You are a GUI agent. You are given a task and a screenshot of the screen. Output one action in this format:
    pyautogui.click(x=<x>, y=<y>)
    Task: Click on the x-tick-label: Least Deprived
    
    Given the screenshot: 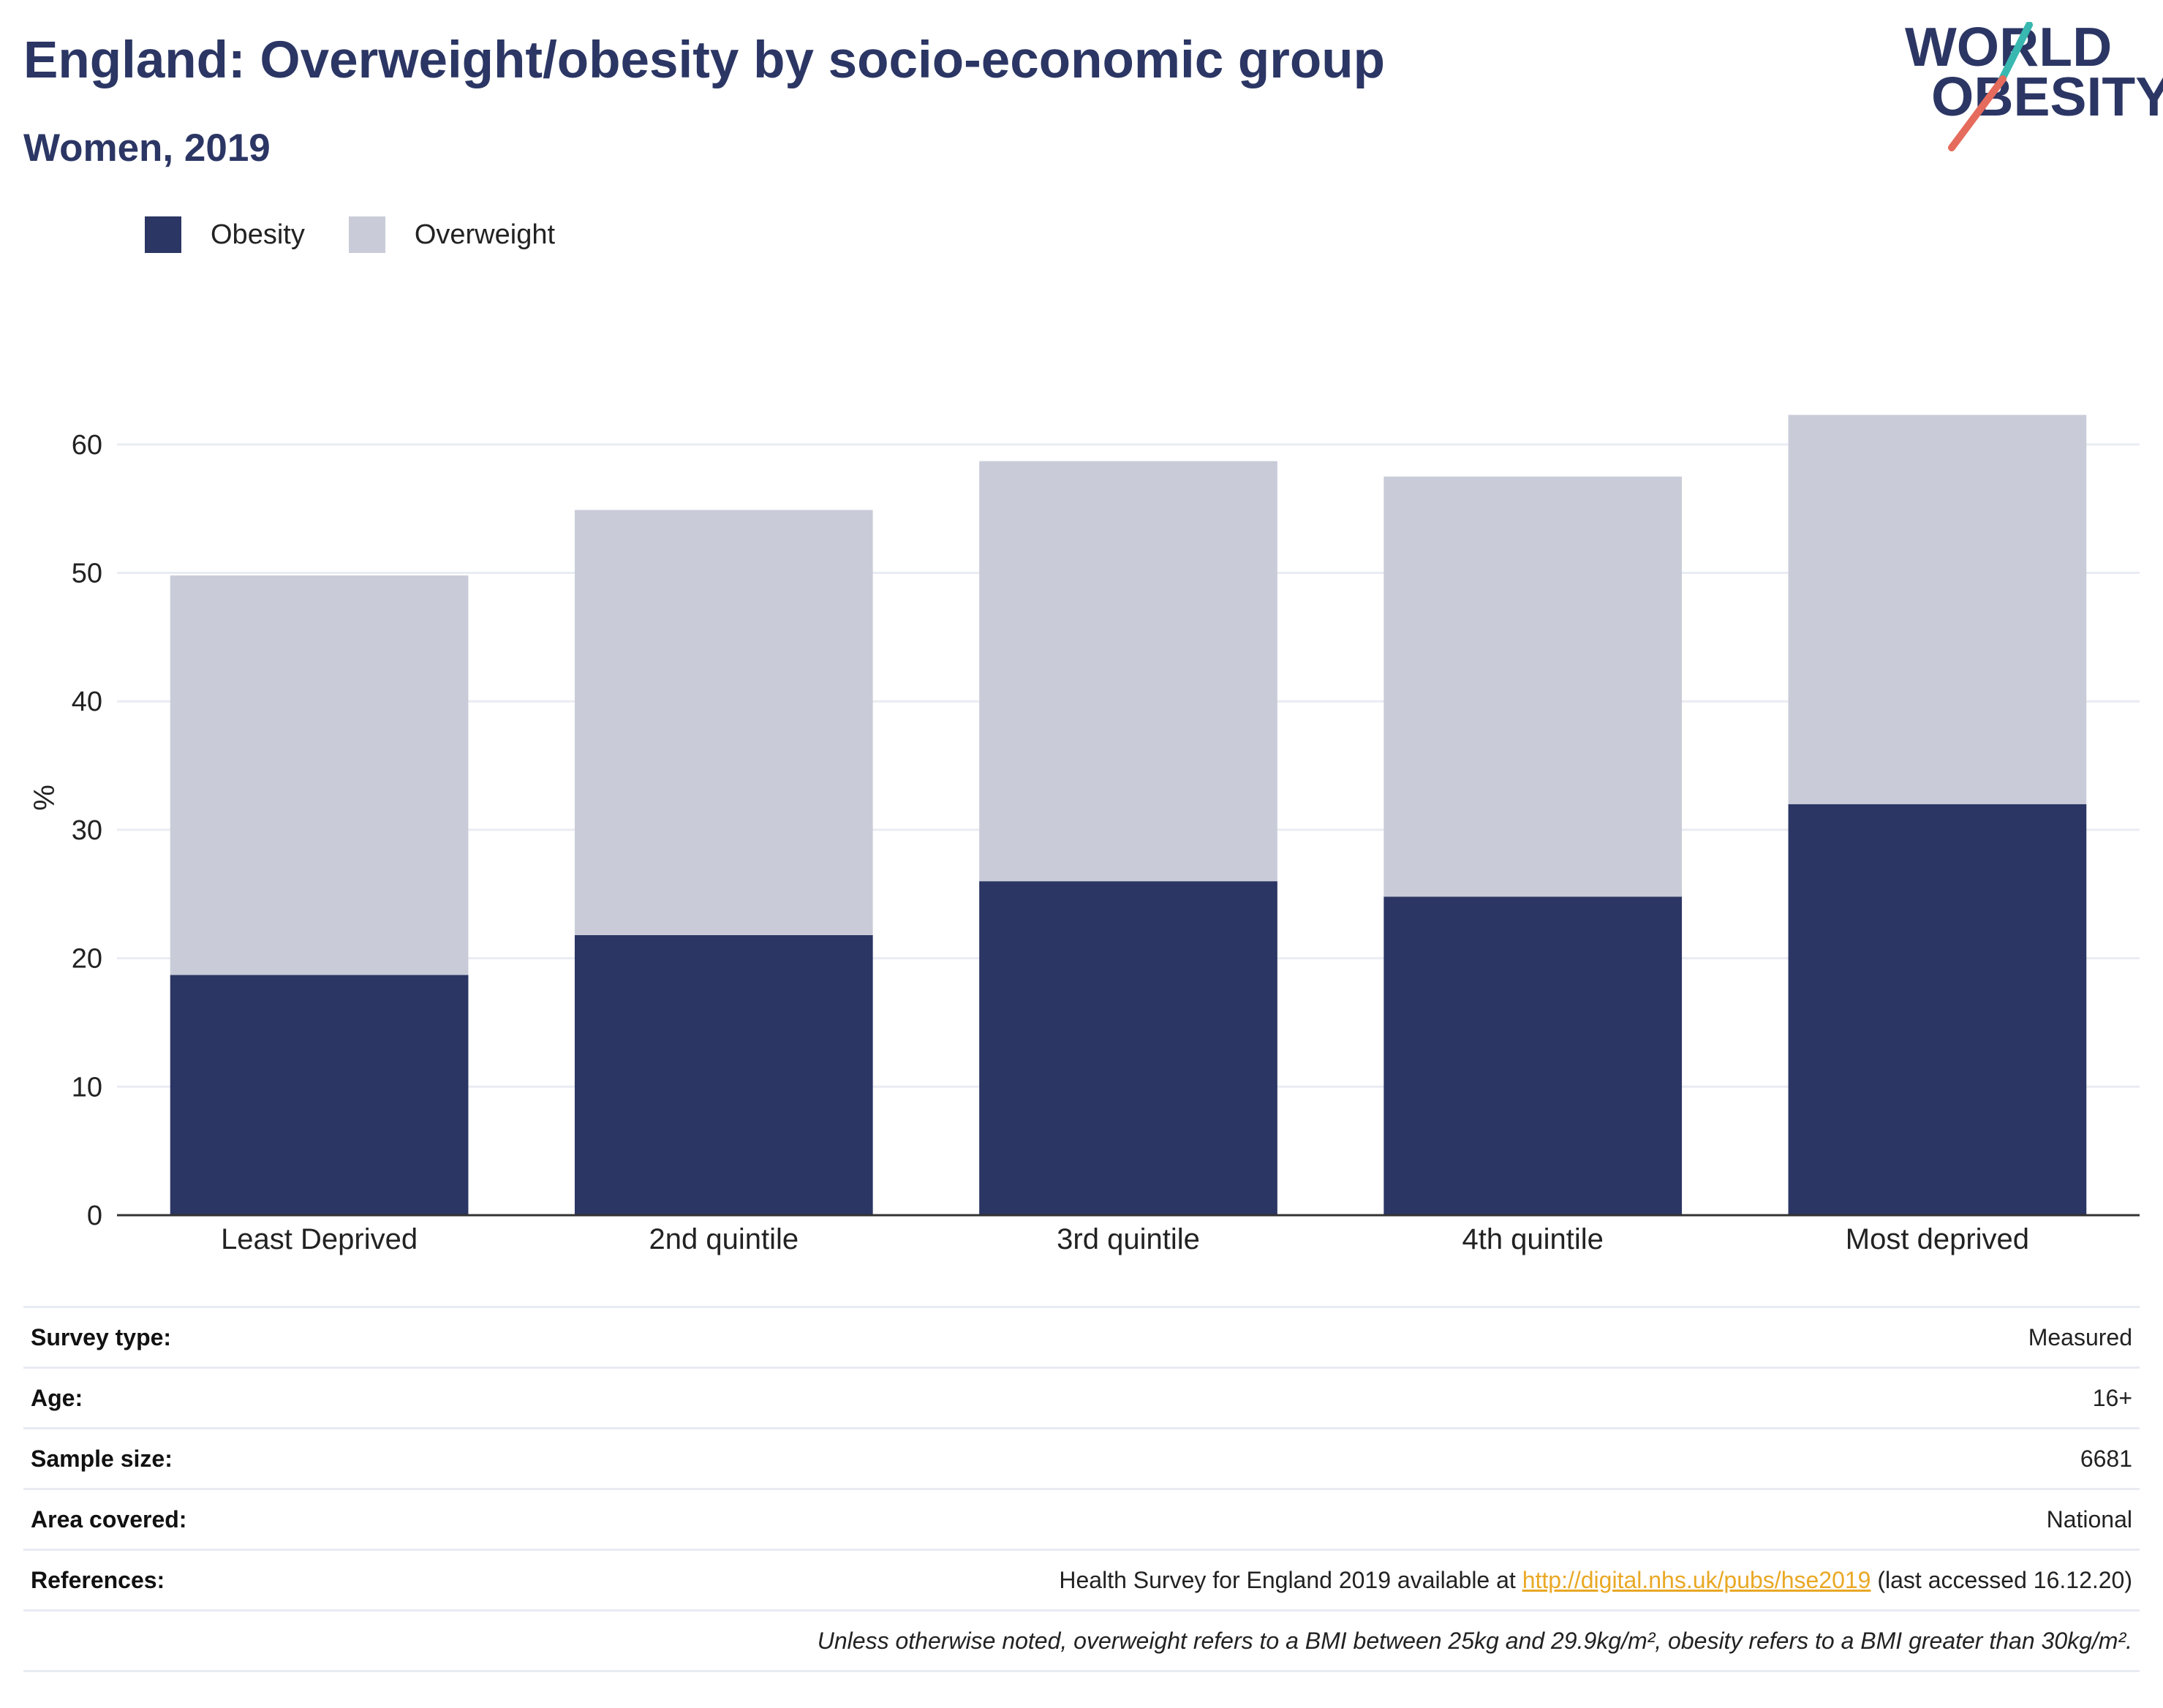 What is the action you would take?
    pyautogui.click(x=319, y=1239)
    